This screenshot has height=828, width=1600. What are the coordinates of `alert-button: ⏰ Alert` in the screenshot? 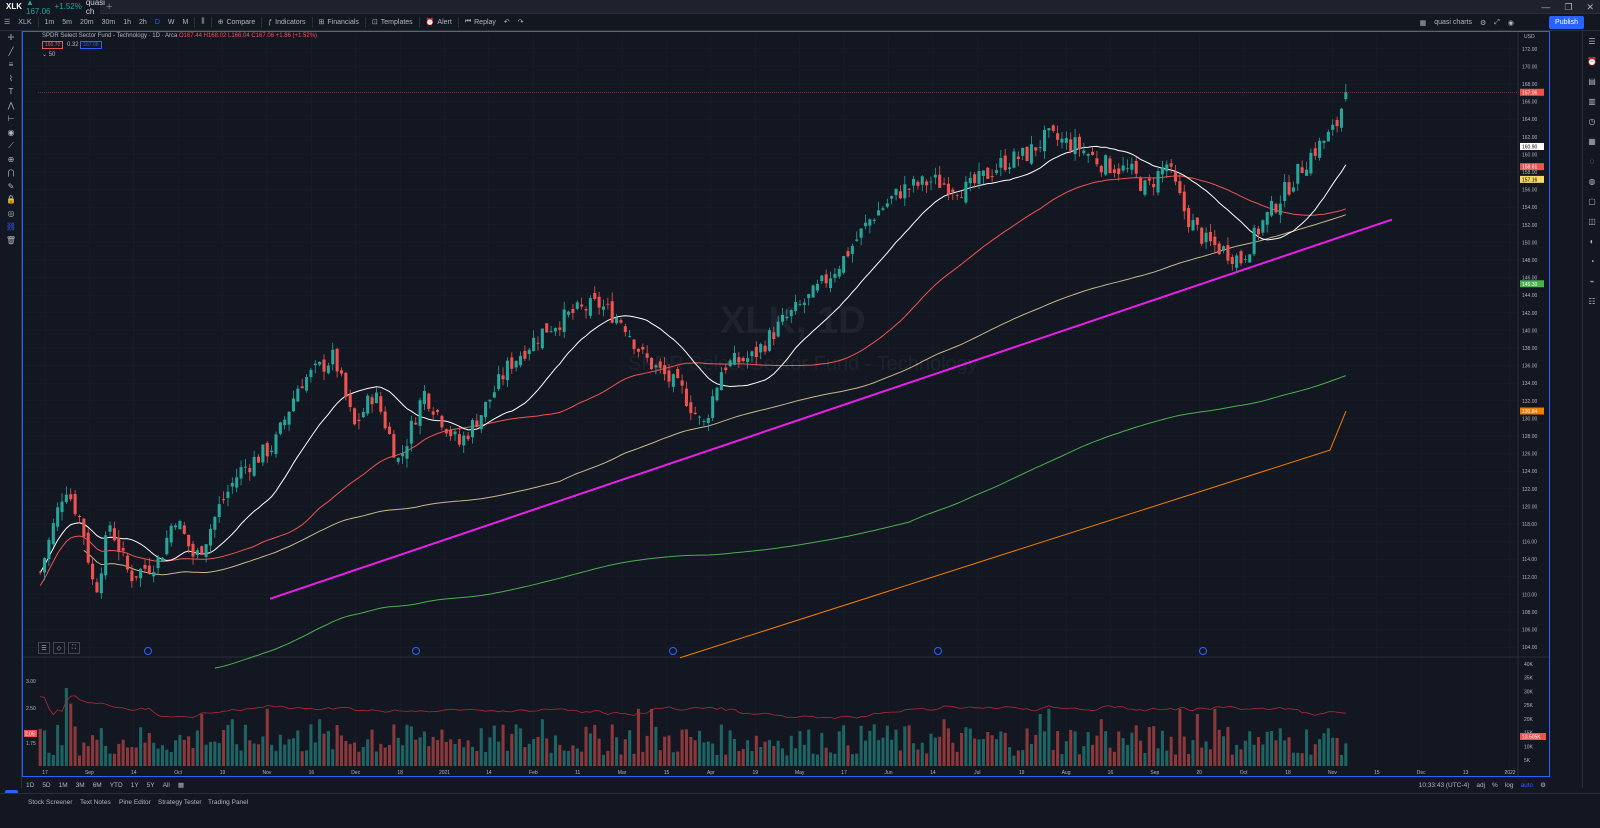 It's located at (439, 22).